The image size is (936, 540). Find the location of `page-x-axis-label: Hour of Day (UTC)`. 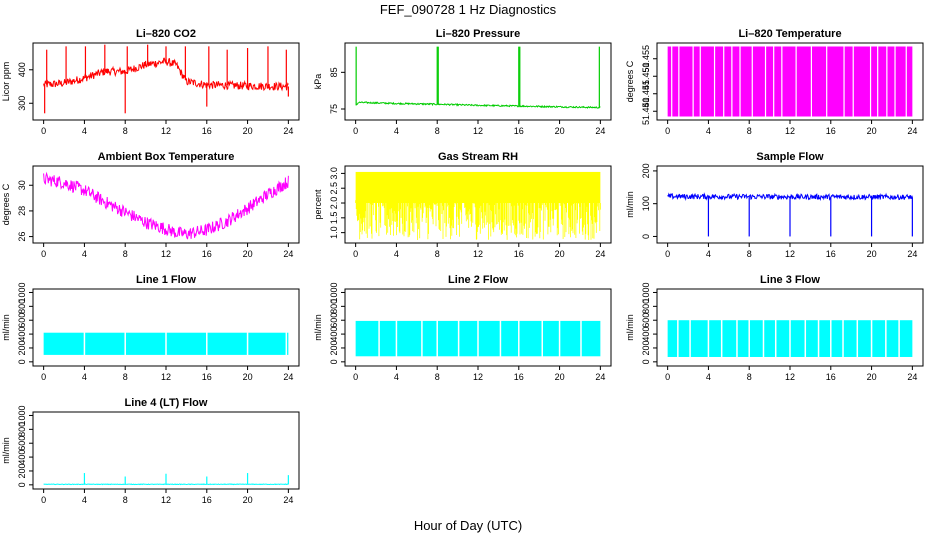

page-x-axis-label: Hour of Day (UTC) is located at coordinates (468, 525).